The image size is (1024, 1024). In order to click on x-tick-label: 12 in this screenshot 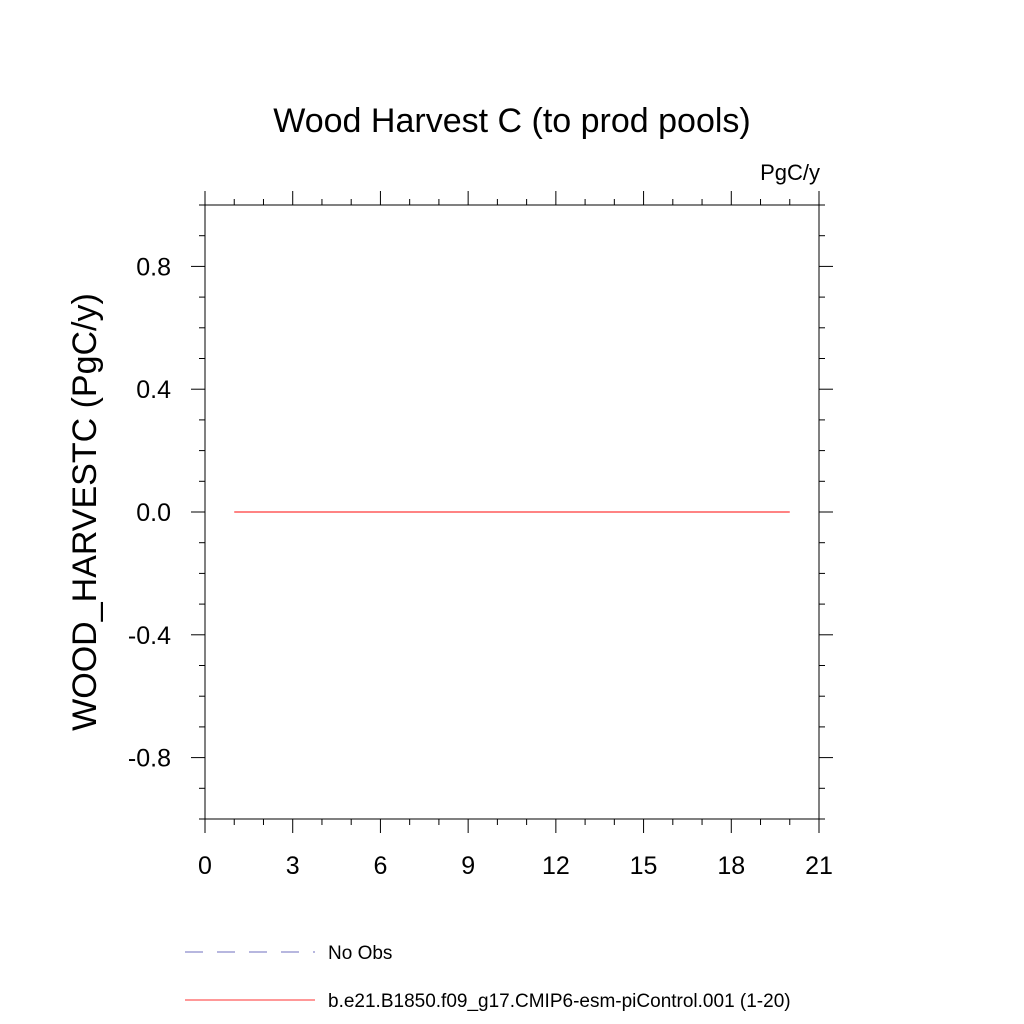, I will do `click(556, 866)`.